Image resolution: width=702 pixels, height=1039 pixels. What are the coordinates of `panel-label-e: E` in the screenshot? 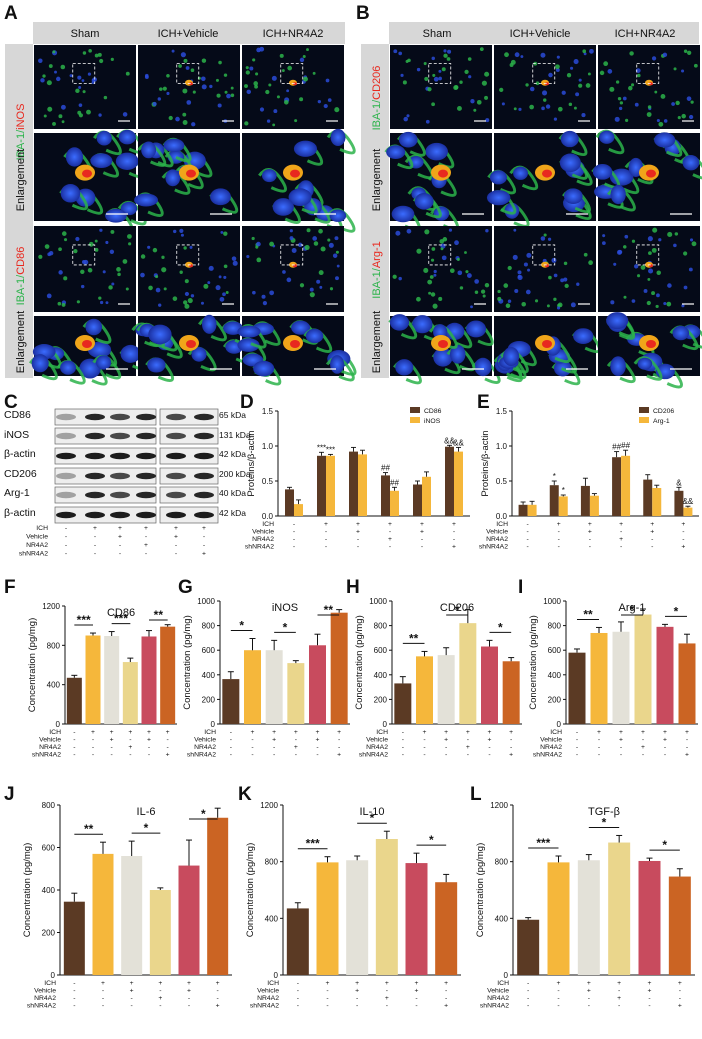 It's located at (483, 402).